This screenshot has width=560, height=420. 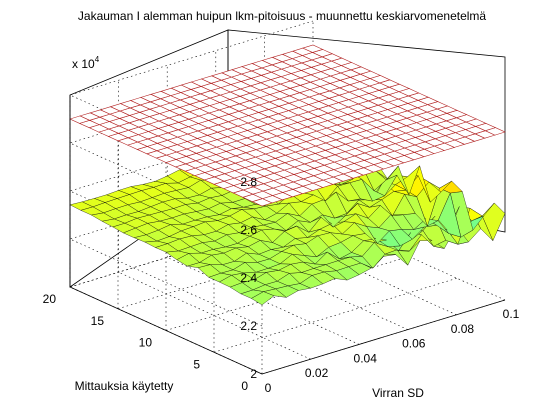 I want to click on y-tick-label: 10, so click(x=146, y=343).